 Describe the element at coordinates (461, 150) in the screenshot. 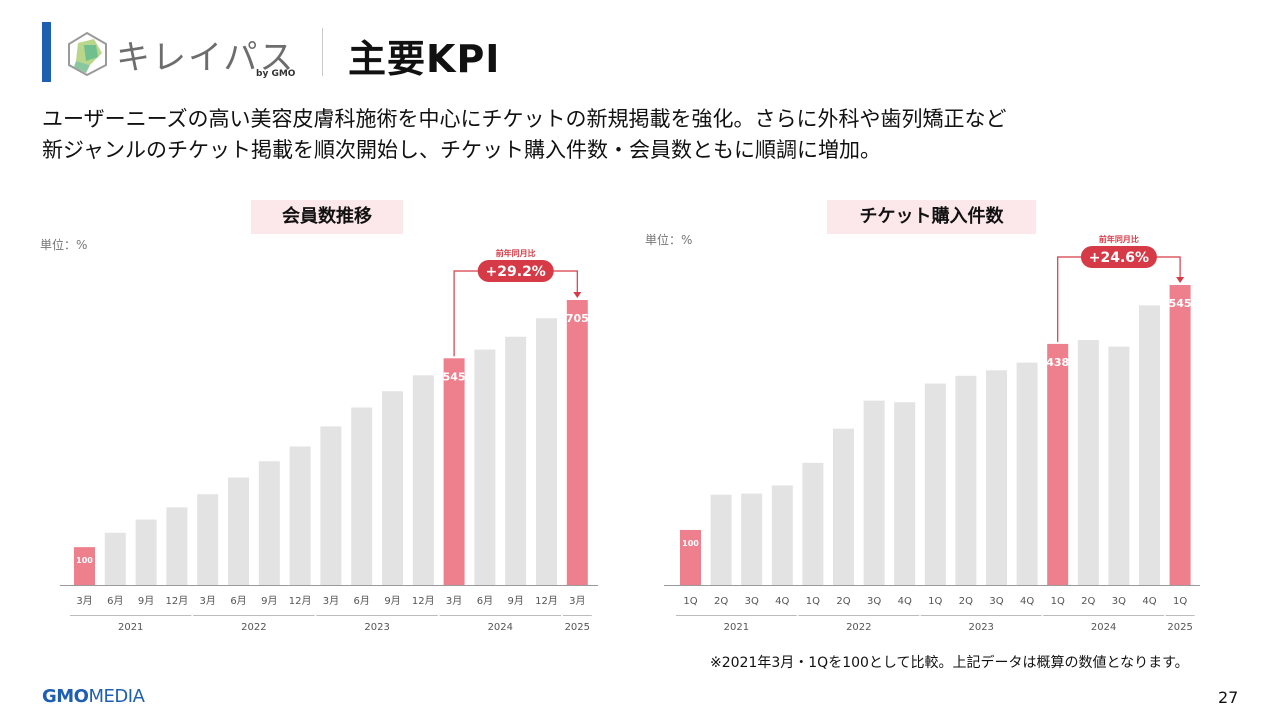

I see `description-line-2: 新ジャンルのチケット掲載を順次開始し、チケット購入件数・会員数ともに順調に増加。` at that location.